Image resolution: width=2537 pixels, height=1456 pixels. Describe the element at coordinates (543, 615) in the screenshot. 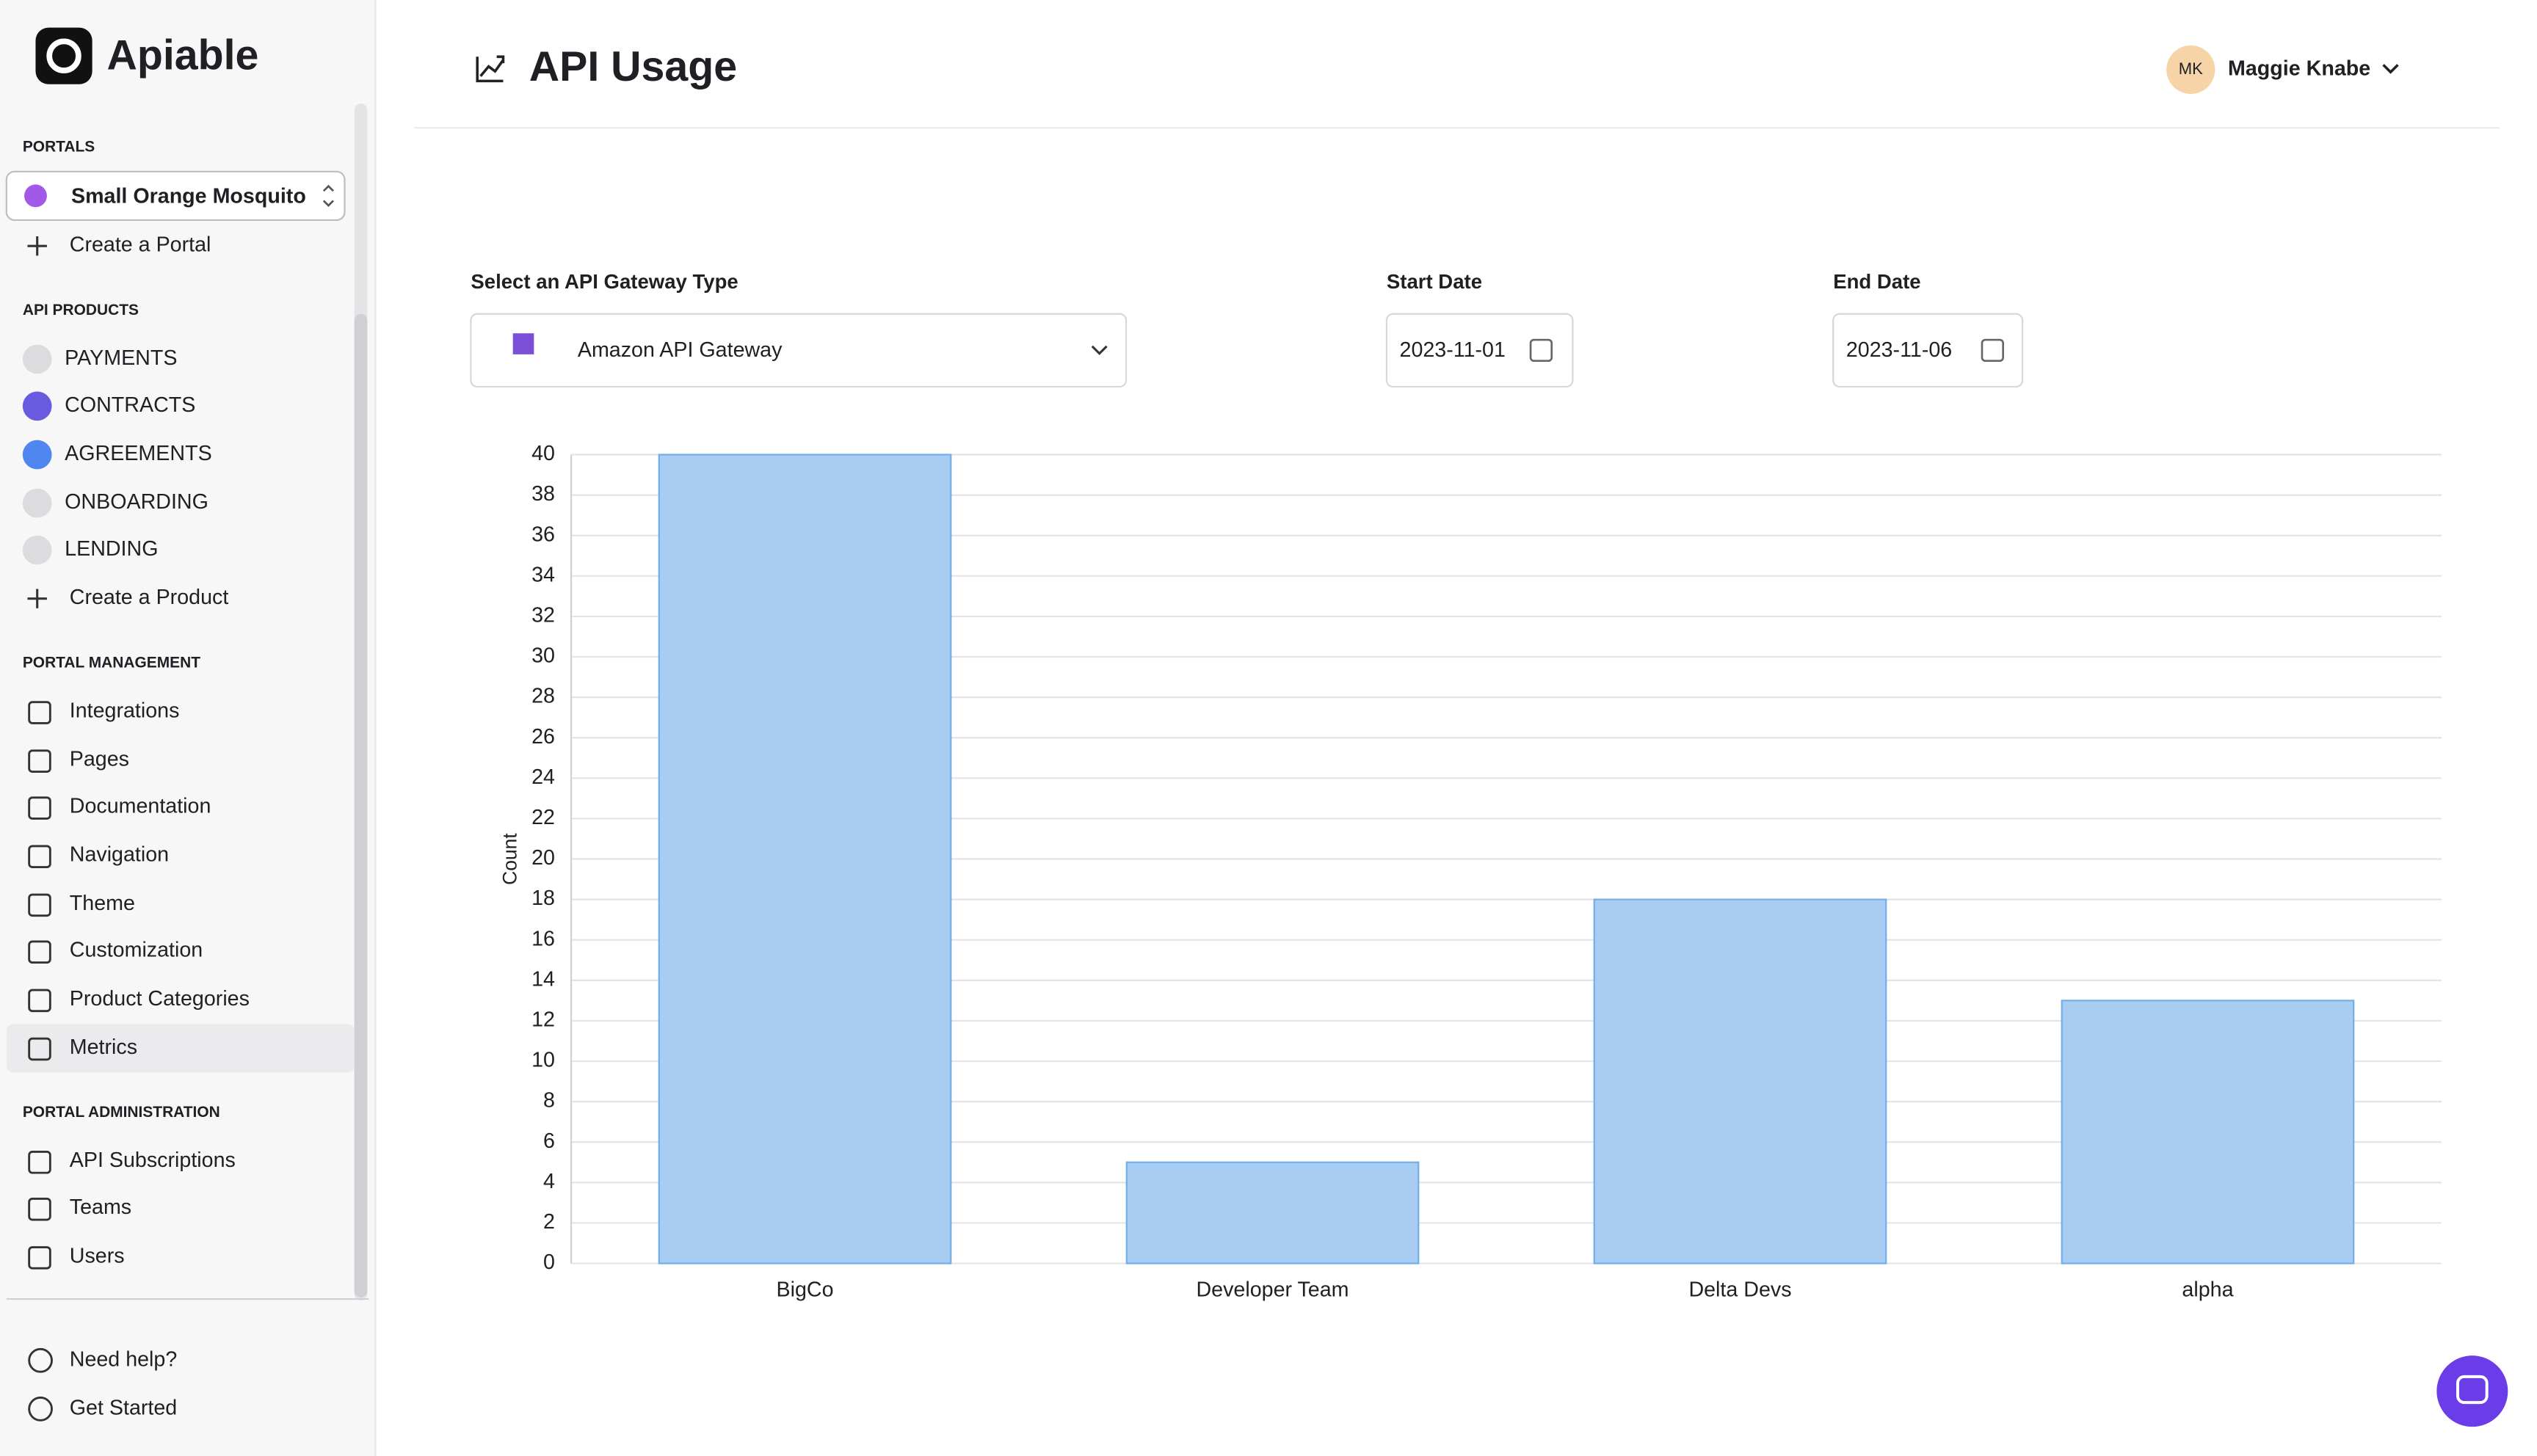

I see `y-tick-label: 32` at that location.